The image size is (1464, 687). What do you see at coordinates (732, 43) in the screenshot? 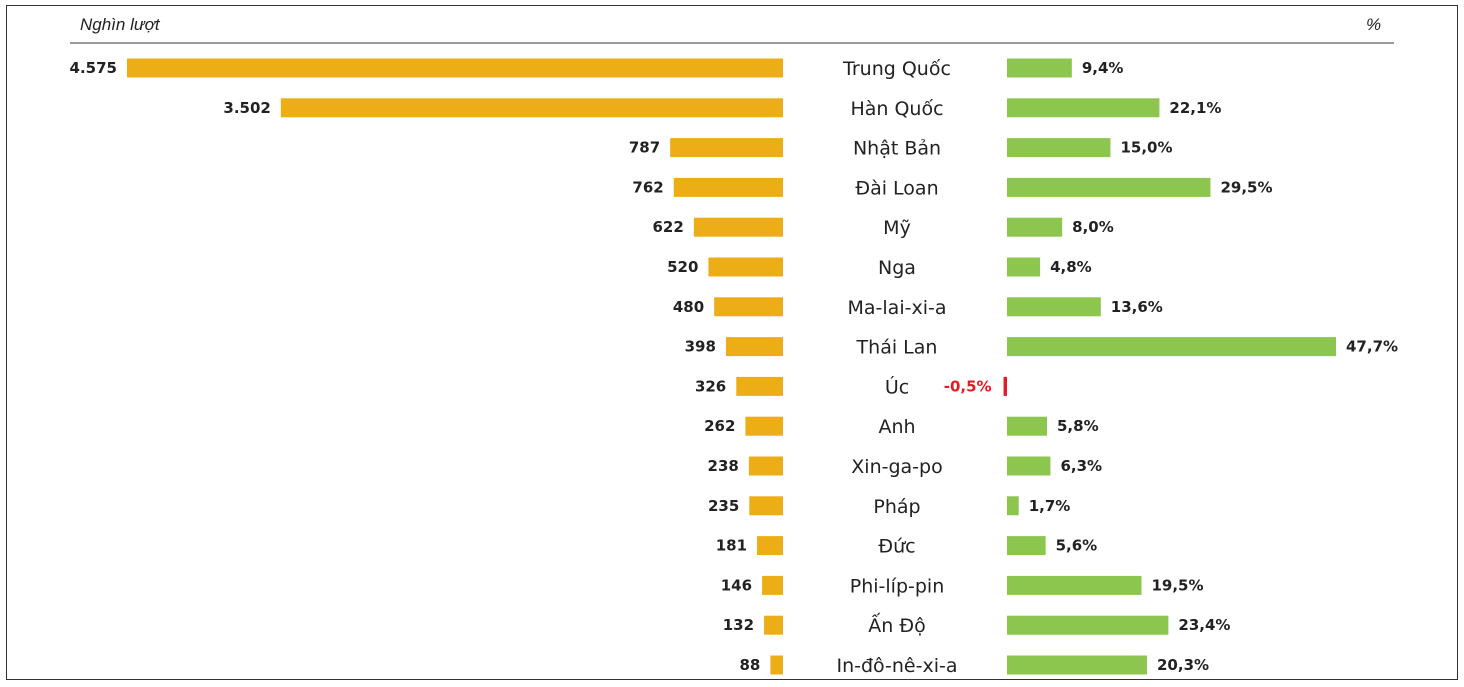
I see `top-rule` at bounding box center [732, 43].